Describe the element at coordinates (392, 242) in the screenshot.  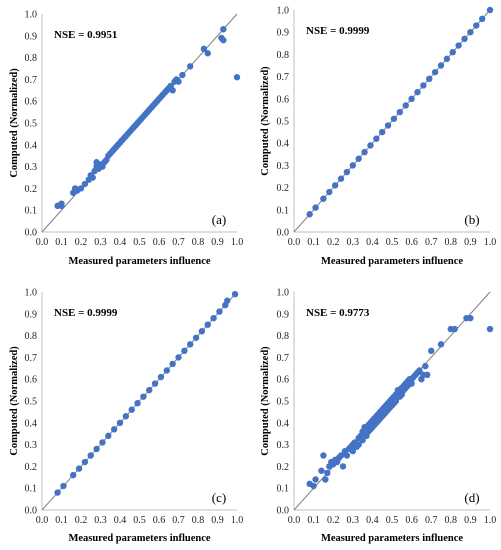
I see `x-tick-label: 0.5` at that location.